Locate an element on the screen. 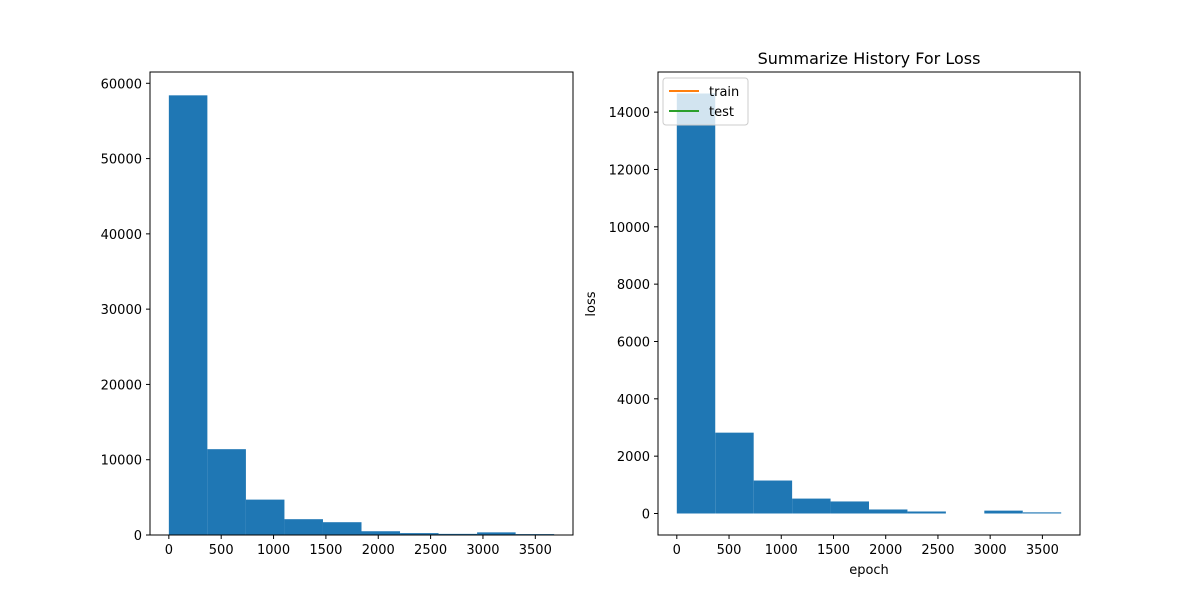 The image size is (1200, 600). histogram-left-y-tick-label: 60000 is located at coordinates (121, 84).